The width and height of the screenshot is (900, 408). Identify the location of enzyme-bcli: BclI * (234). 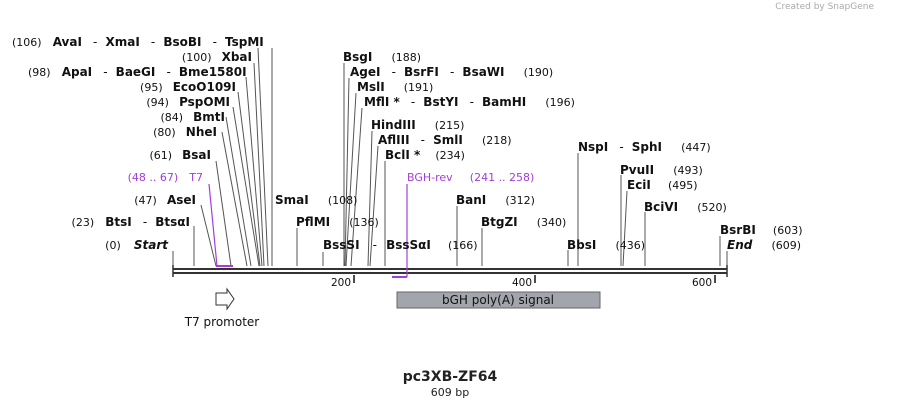
(425, 153).